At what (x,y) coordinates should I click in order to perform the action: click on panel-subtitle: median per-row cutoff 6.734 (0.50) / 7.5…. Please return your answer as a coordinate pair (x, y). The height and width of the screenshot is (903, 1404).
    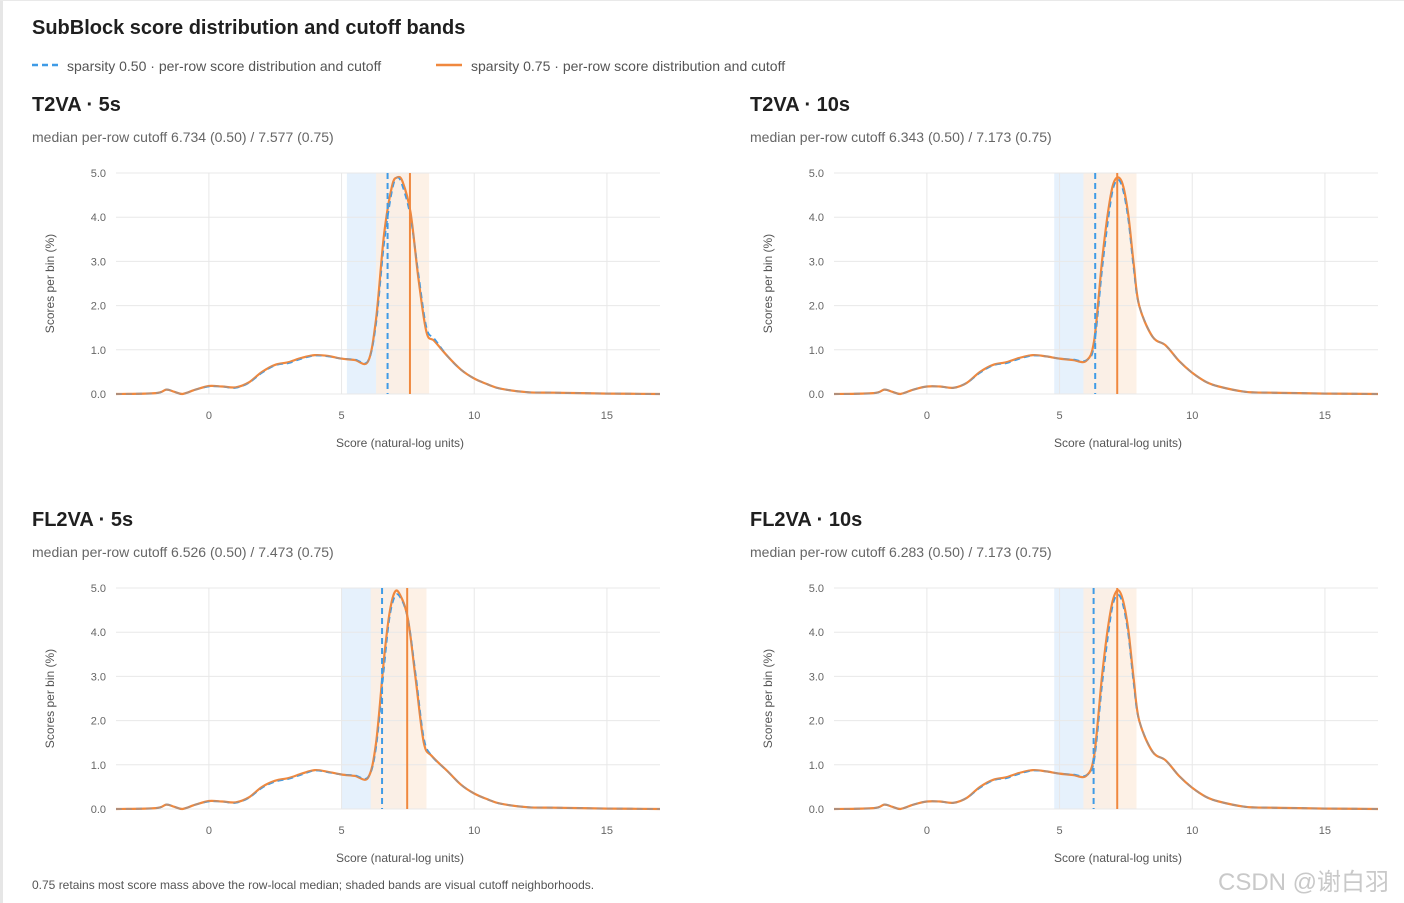
    Looking at the image, I should click on (183, 137).